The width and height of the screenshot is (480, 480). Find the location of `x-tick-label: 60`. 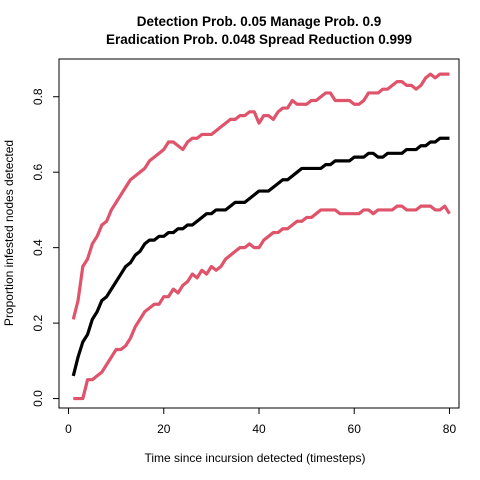

x-tick-label: 60 is located at coordinates (355, 429).